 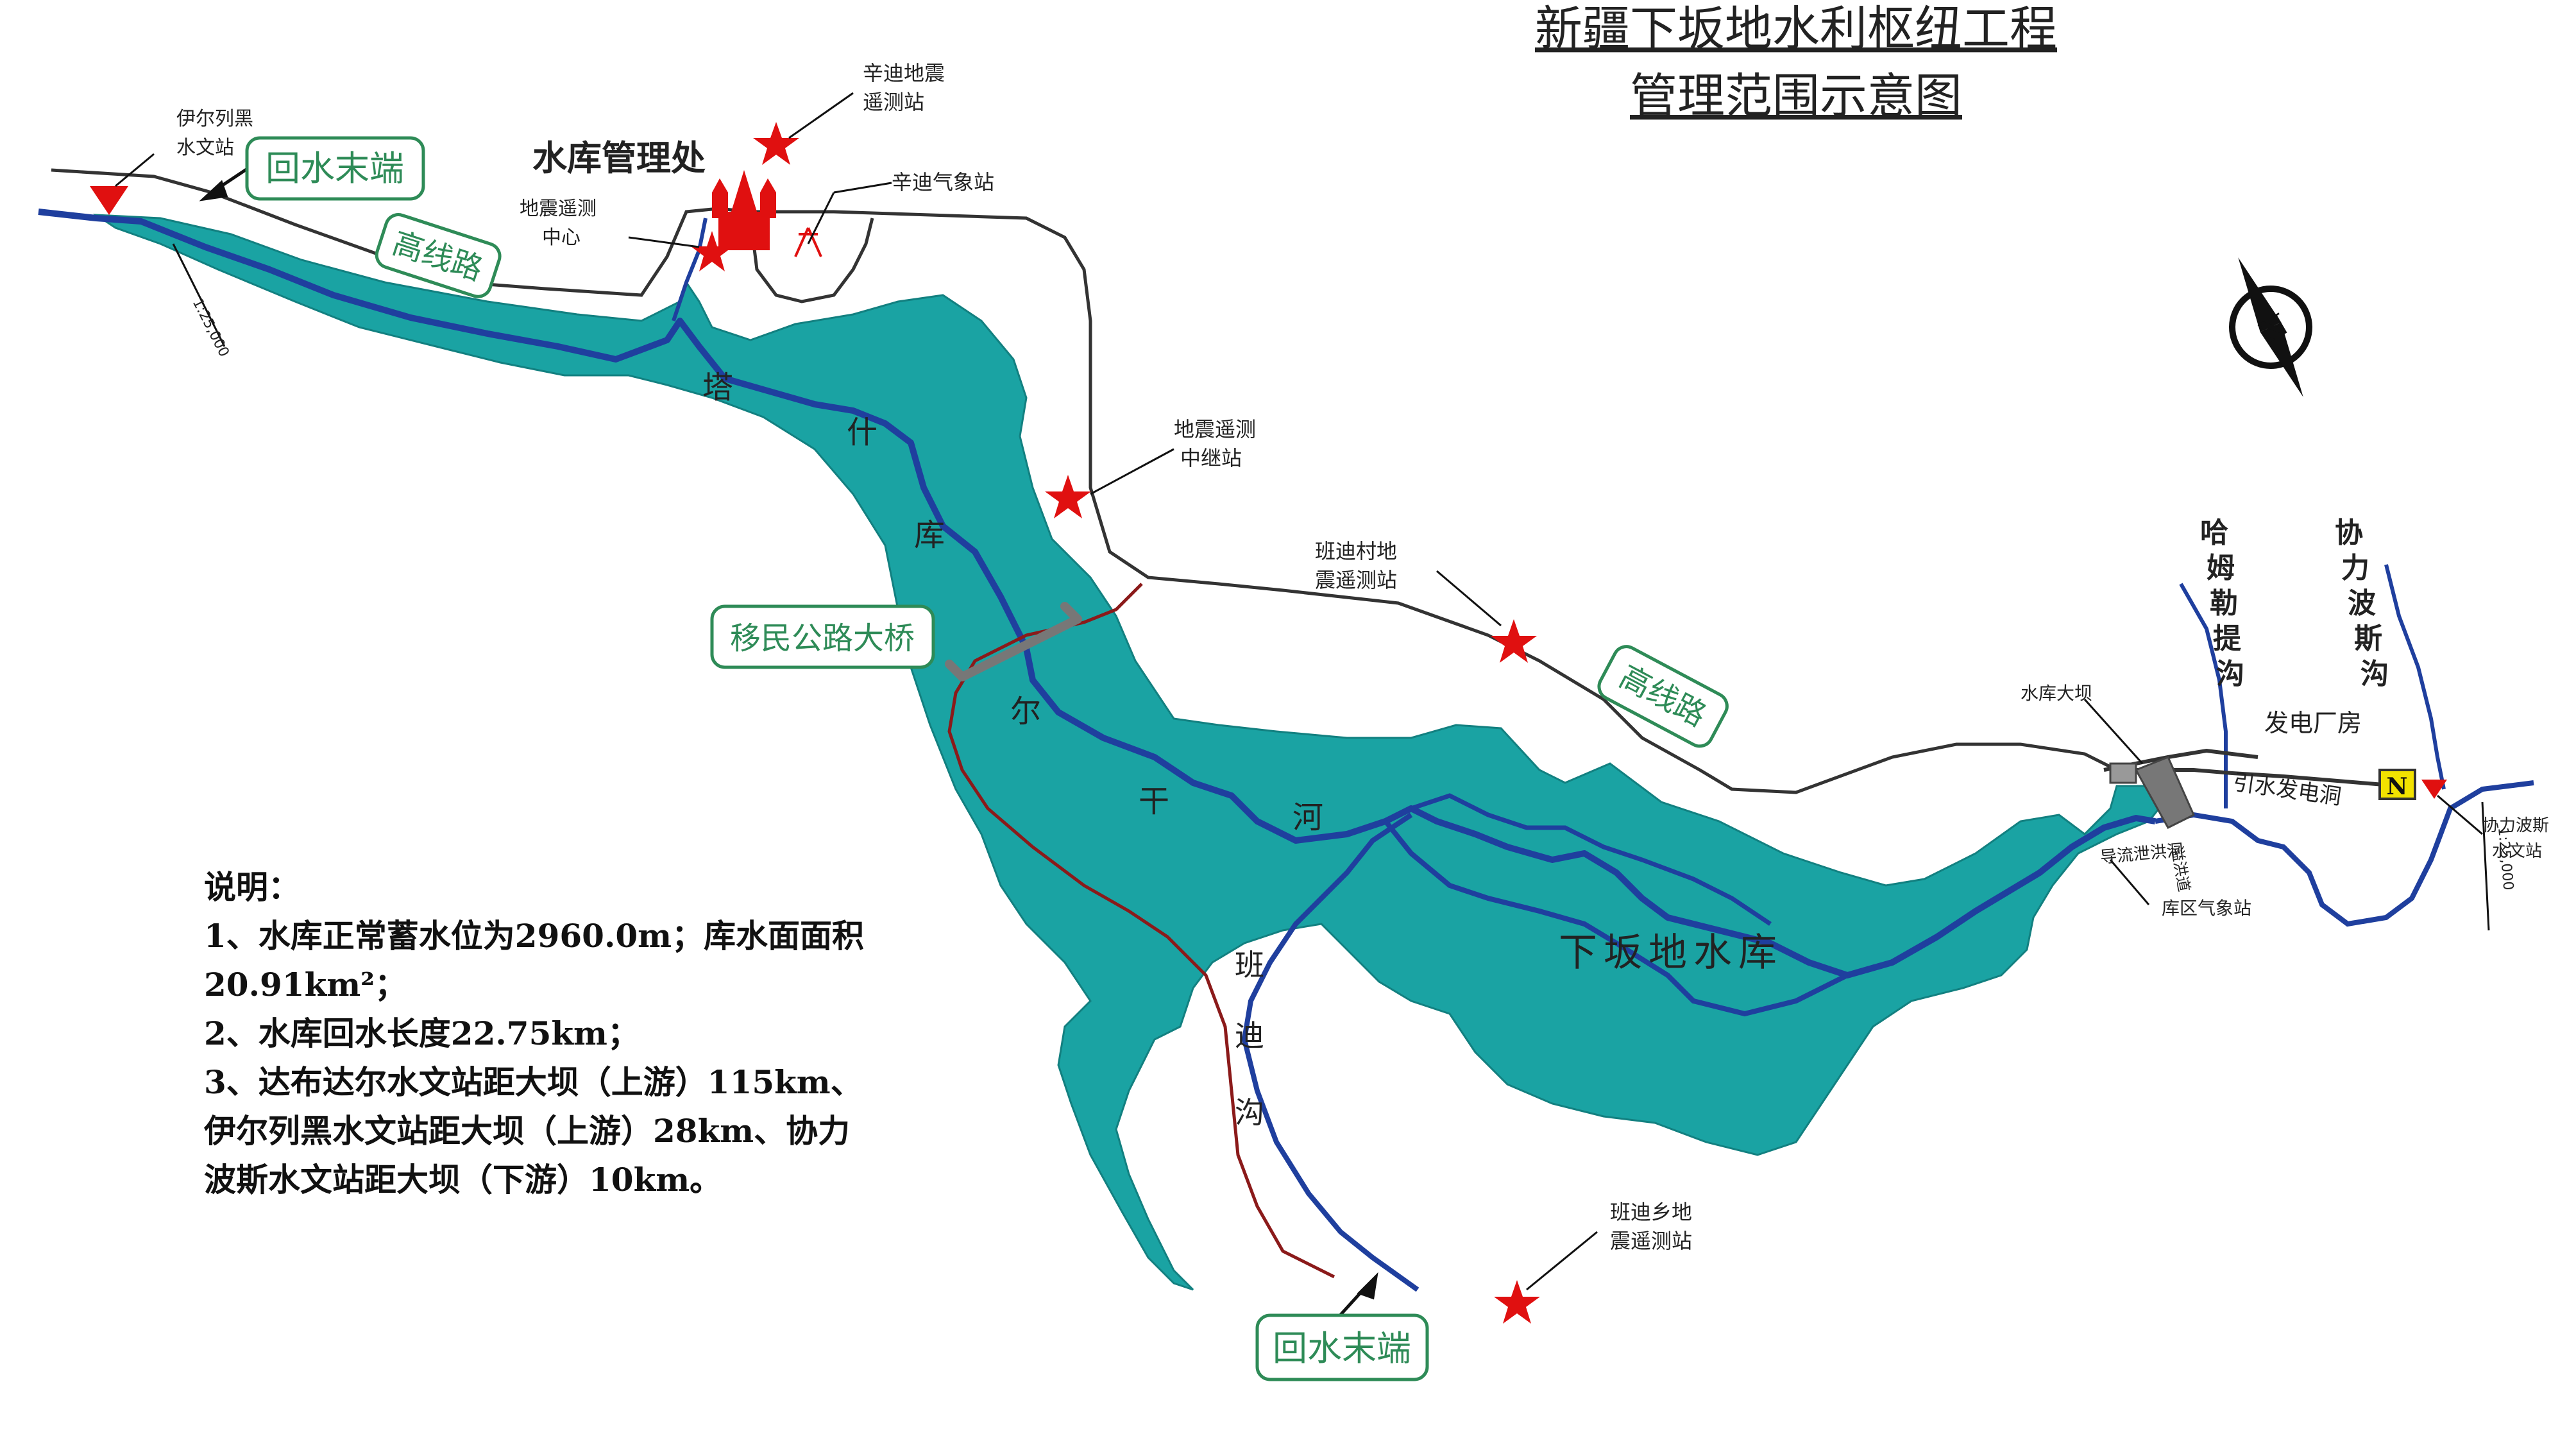 I want to click on power-house-icon: N, so click(x=2397, y=784).